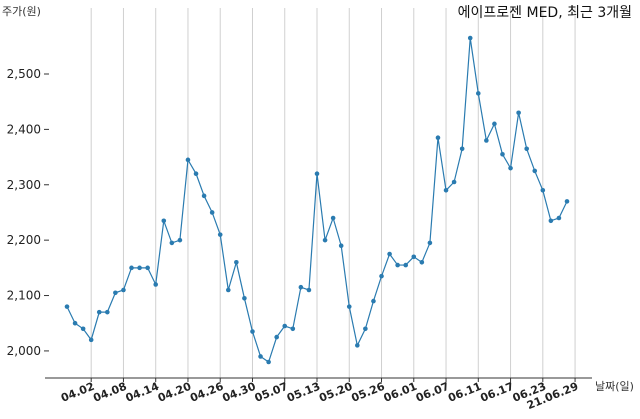 Image resolution: width=640 pixels, height=419 pixels. What do you see at coordinates (24, 240) in the screenshot?
I see `y-tick-label: 2,200` at bounding box center [24, 240].